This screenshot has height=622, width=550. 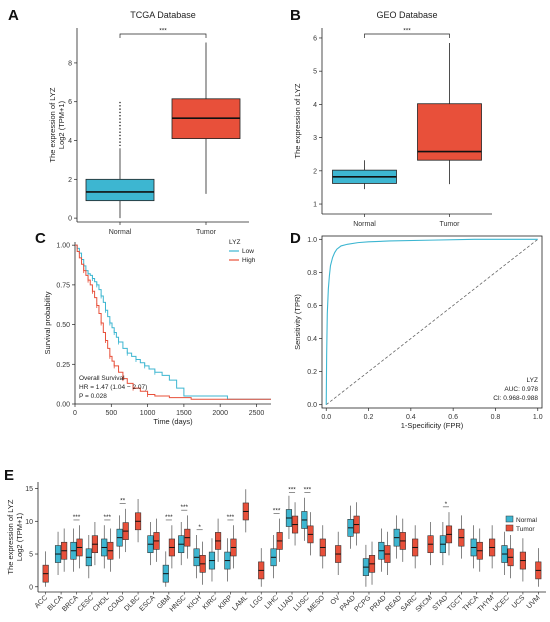 I want to click on y-tick-label: 15, so click(x=29, y=489).